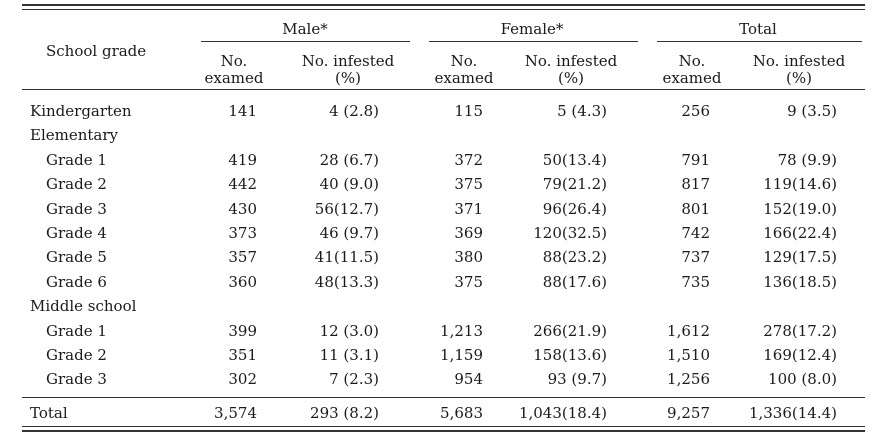 The width and height of the screenshot is (893, 436). I want to click on cell-male-examined: 302, so click(242, 379).